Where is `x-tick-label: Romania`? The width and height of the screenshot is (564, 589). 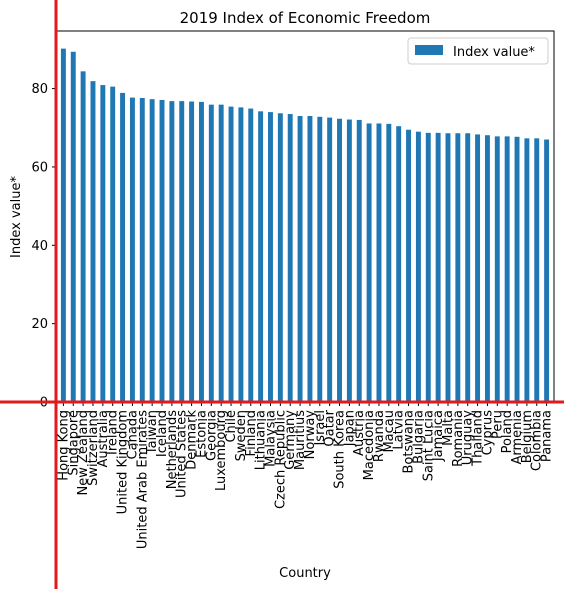 x-tick-label: Romania is located at coordinates (458, 438).